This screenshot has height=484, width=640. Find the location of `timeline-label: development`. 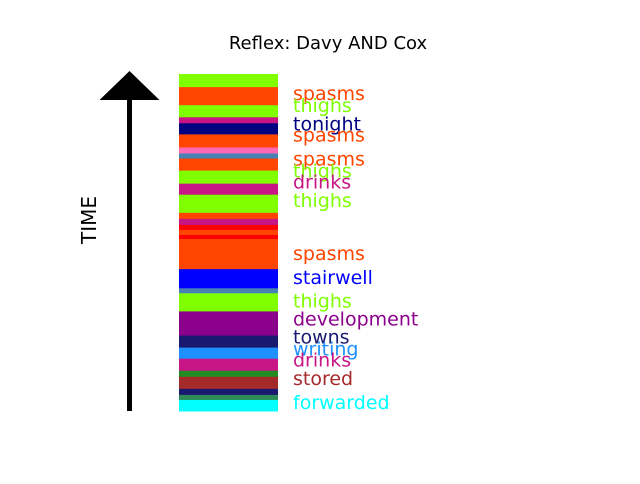

timeline-label: development is located at coordinates (355, 320).